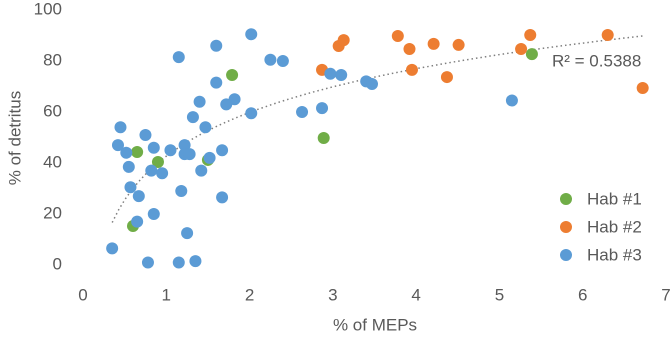 The width and height of the screenshot is (671, 338). I want to click on y-tick-label: 40, so click(52, 161).